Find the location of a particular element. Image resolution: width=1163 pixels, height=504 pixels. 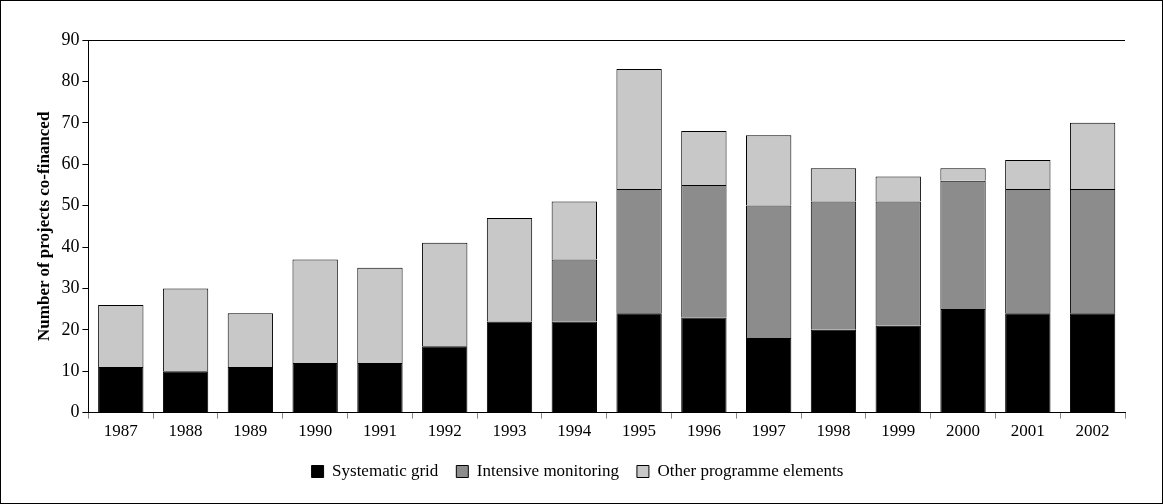

x-tick-label: 1993 is located at coordinates (509, 431).